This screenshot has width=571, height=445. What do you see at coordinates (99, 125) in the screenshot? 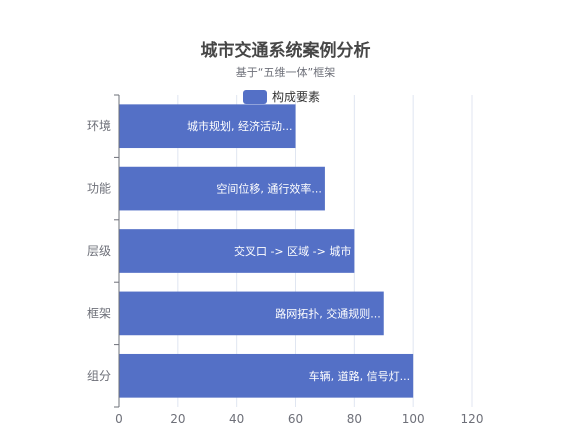
I see `y-category-label: 环境` at bounding box center [99, 125].